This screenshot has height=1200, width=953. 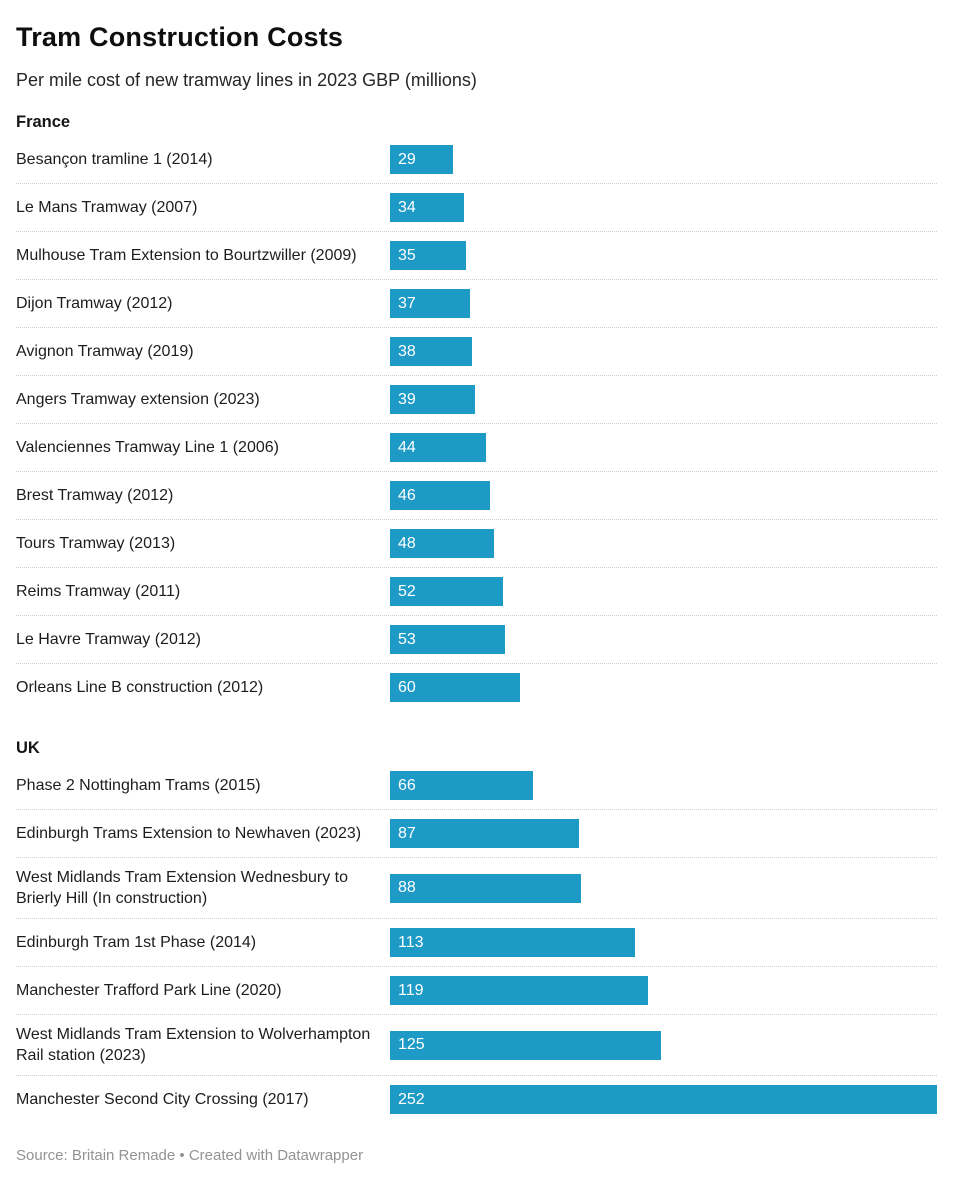 What do you see at coordinates (663, 255) in the screenshot?
I see `bar-track: 35` at bounding box center [663, 255].